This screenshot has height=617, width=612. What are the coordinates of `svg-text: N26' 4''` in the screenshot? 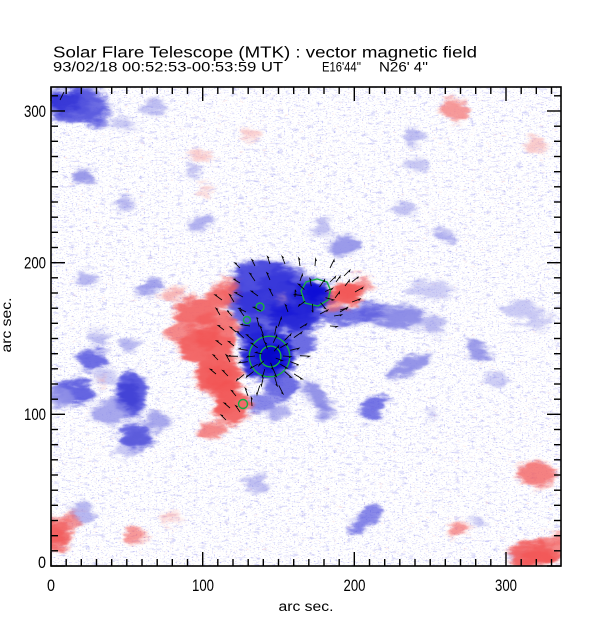 It's located at (403, 67).